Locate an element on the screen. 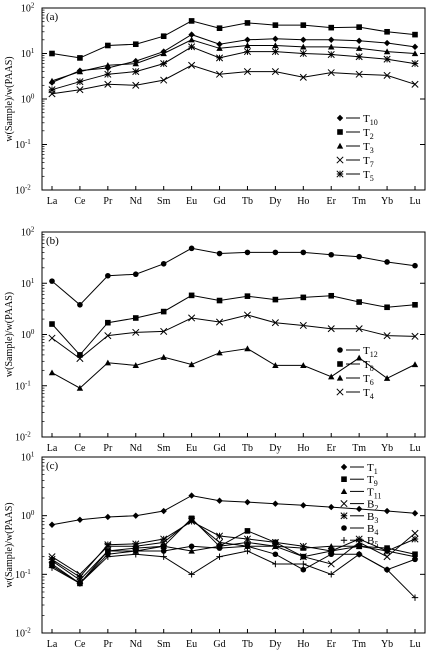 The width and height of the screenshot is (429, 667). legend-label: T8 is located at coordinates (368, 366).